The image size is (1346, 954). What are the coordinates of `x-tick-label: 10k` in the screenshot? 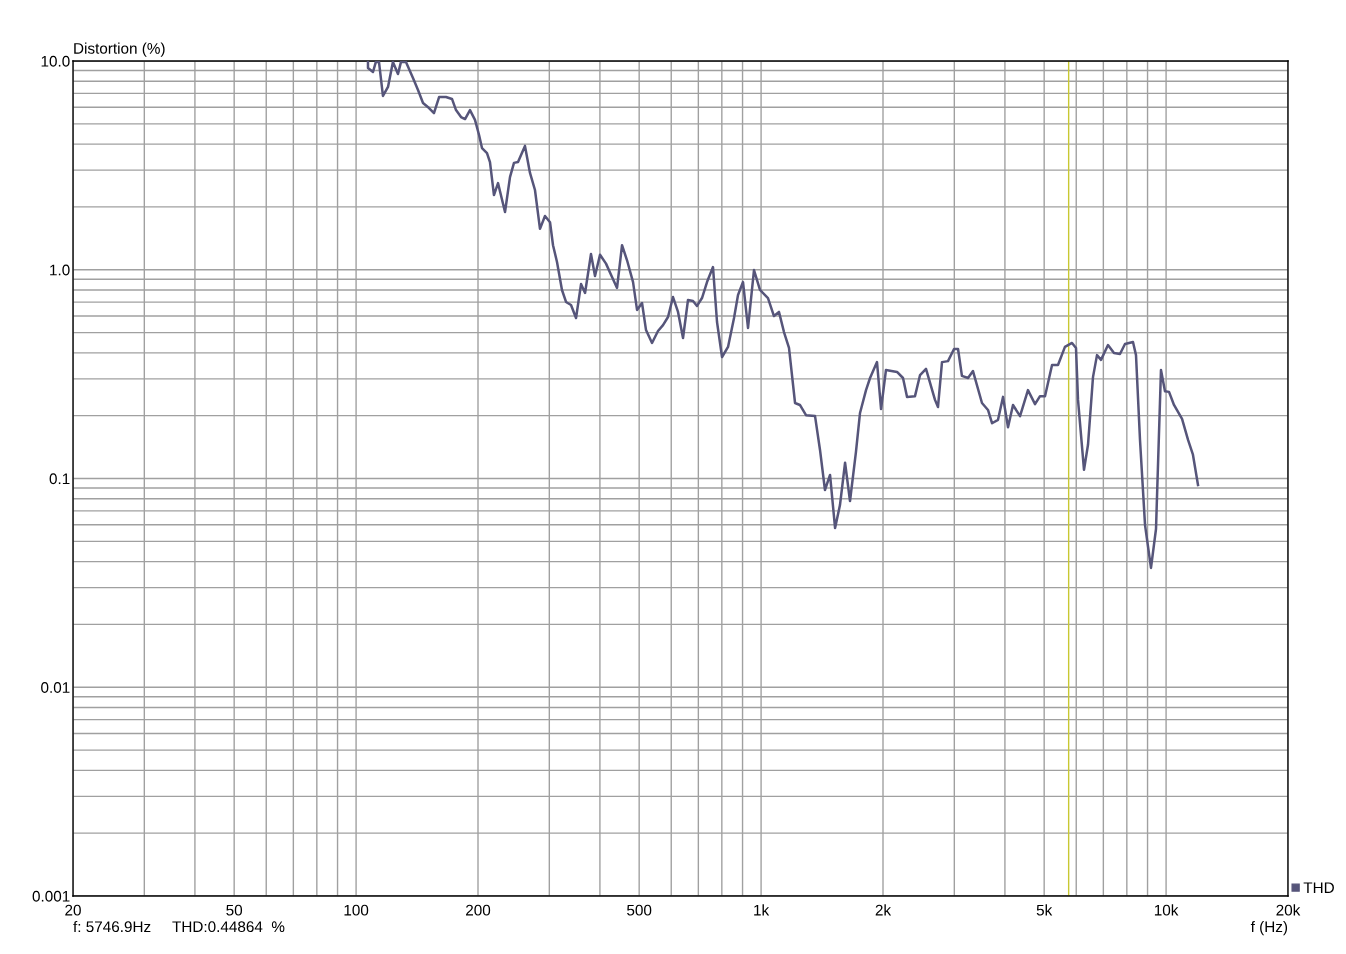 It's located at (1166, 910).